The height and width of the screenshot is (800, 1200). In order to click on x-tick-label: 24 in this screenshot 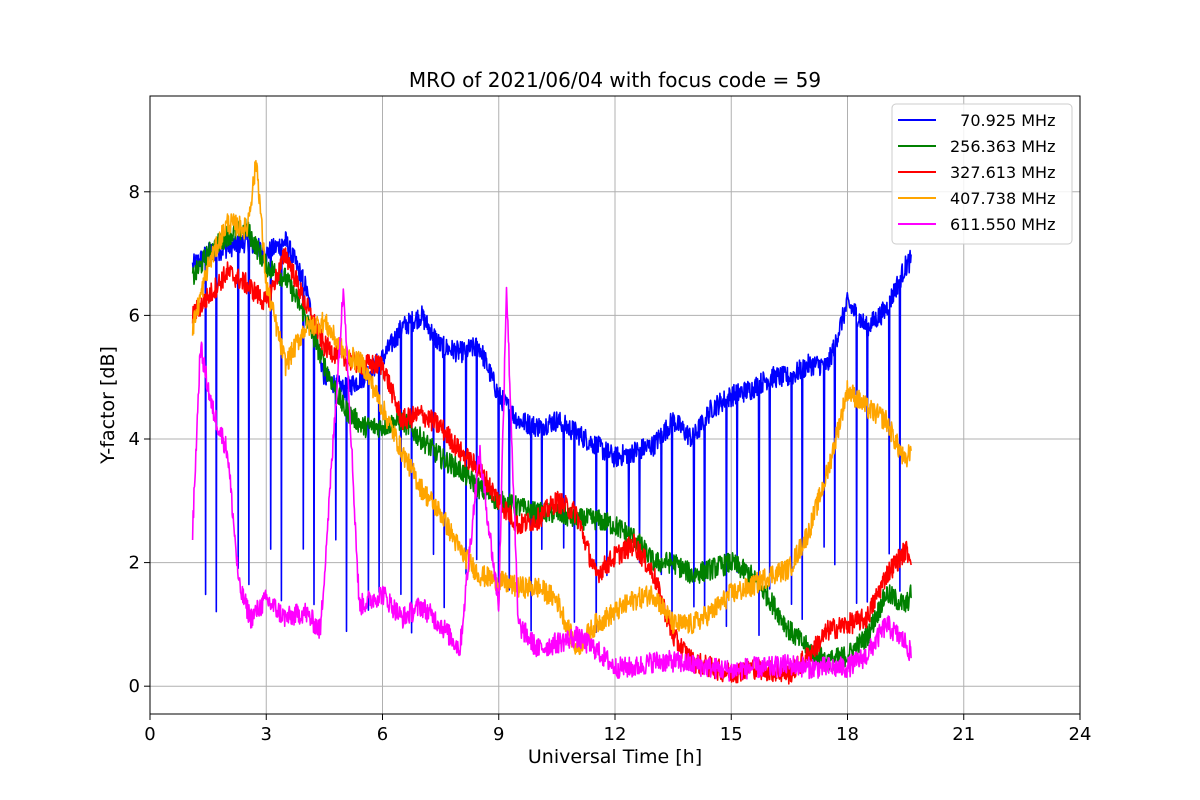, I will do `click(1080, 734)`.